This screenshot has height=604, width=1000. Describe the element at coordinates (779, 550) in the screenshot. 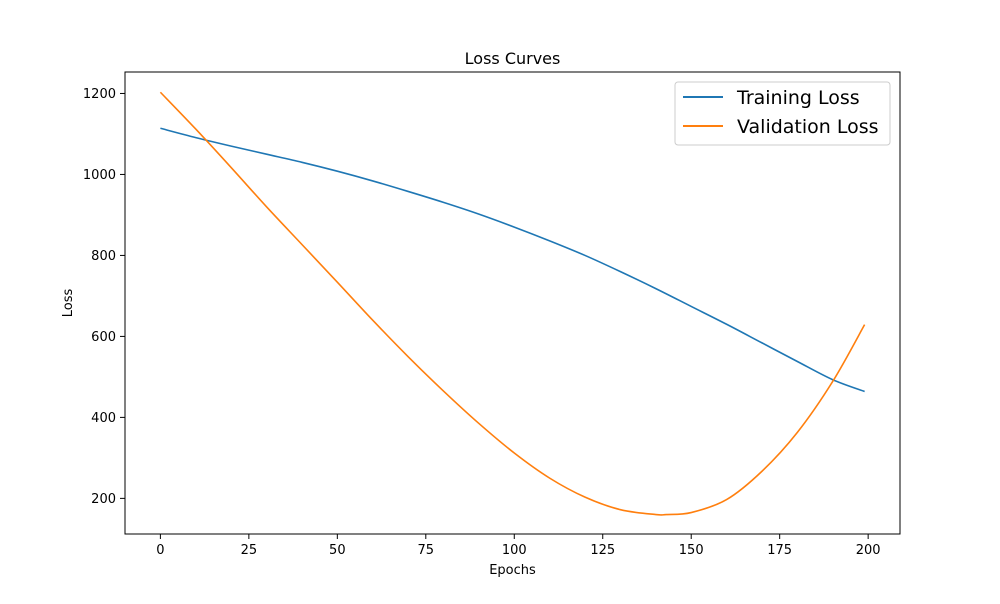

I see `x-tick-label: 175` at that location.